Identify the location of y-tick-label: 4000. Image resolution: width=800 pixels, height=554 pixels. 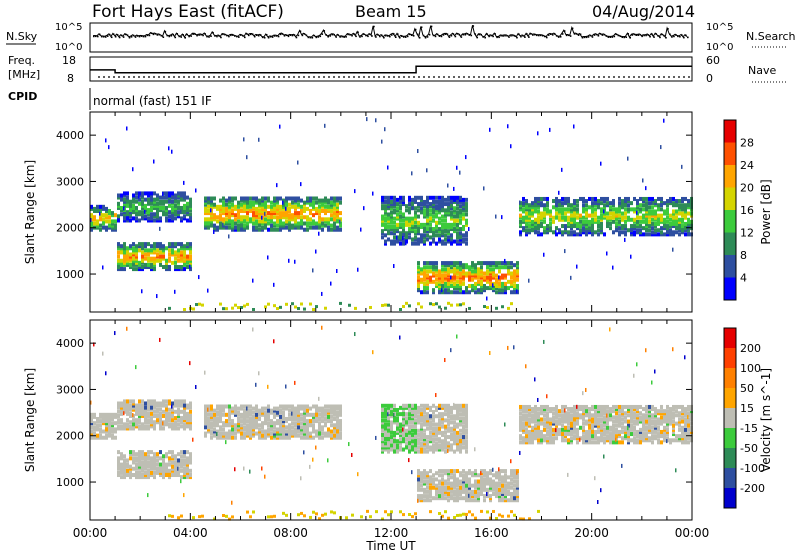
(70, 135).